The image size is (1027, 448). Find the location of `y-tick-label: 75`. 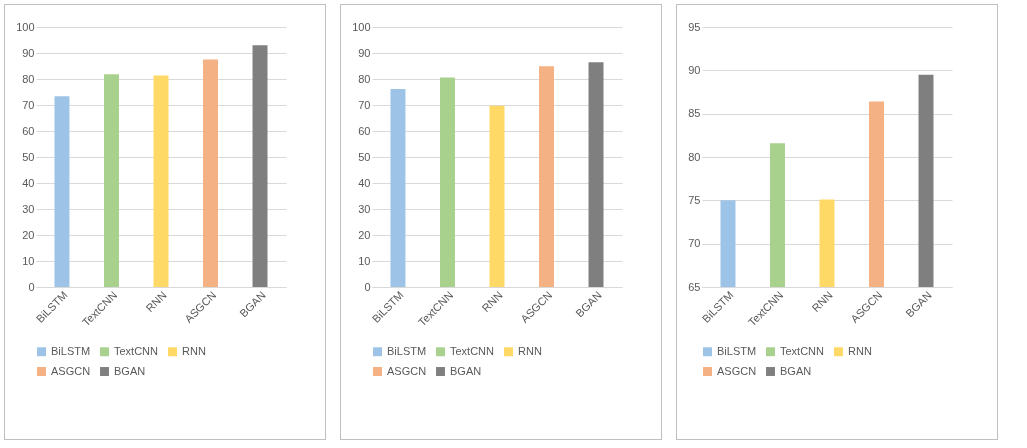

y-tick-label: 75 is located at coordinates (694, 199).